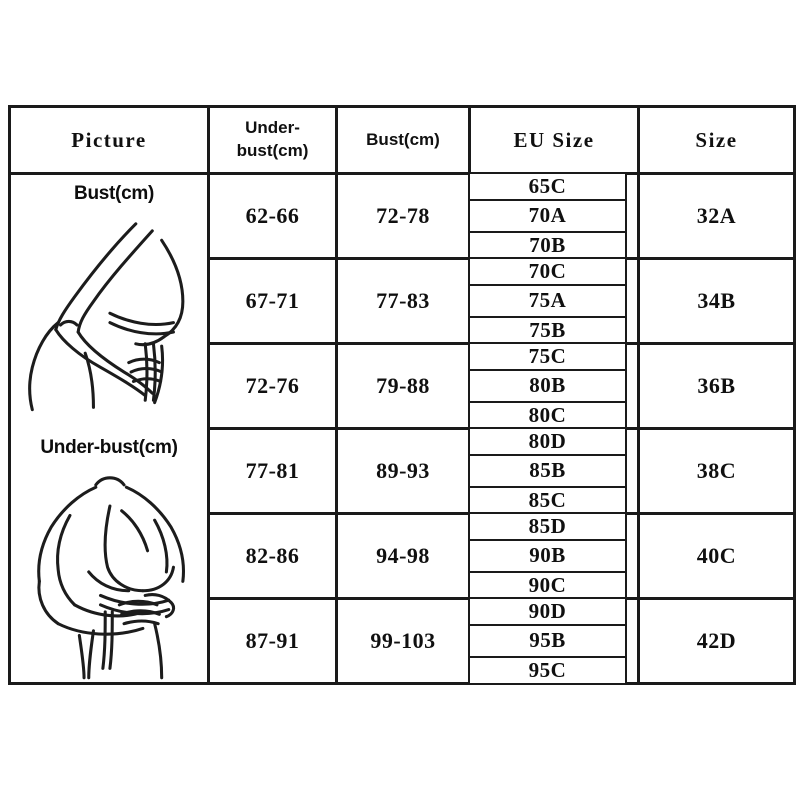 This screenshot has height=800, width=800. Describe the element at coordinates (109, 140) in the screenshot. I see `column-header-picture: Picture` at that location.